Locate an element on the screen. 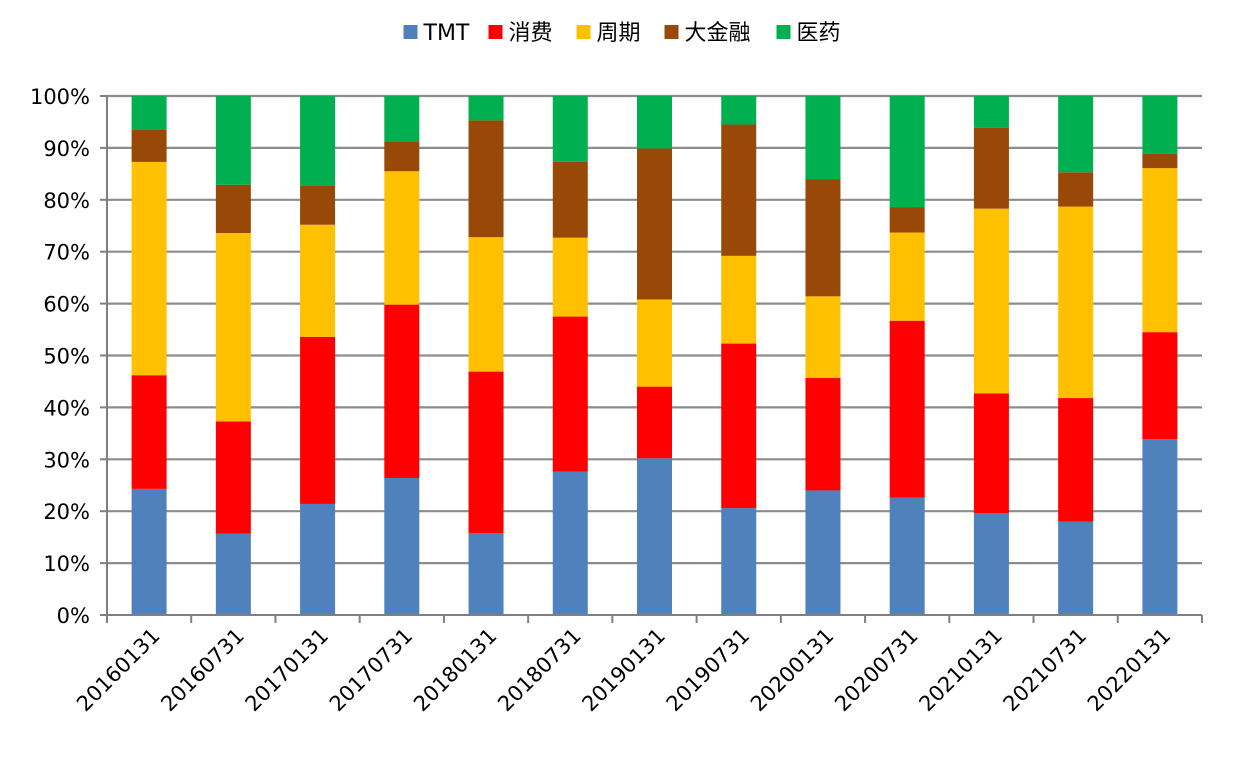 The image size is (1248, 757). legend: TMT 消费 周期 大金融 医药 is located at coordinates (622, 33).